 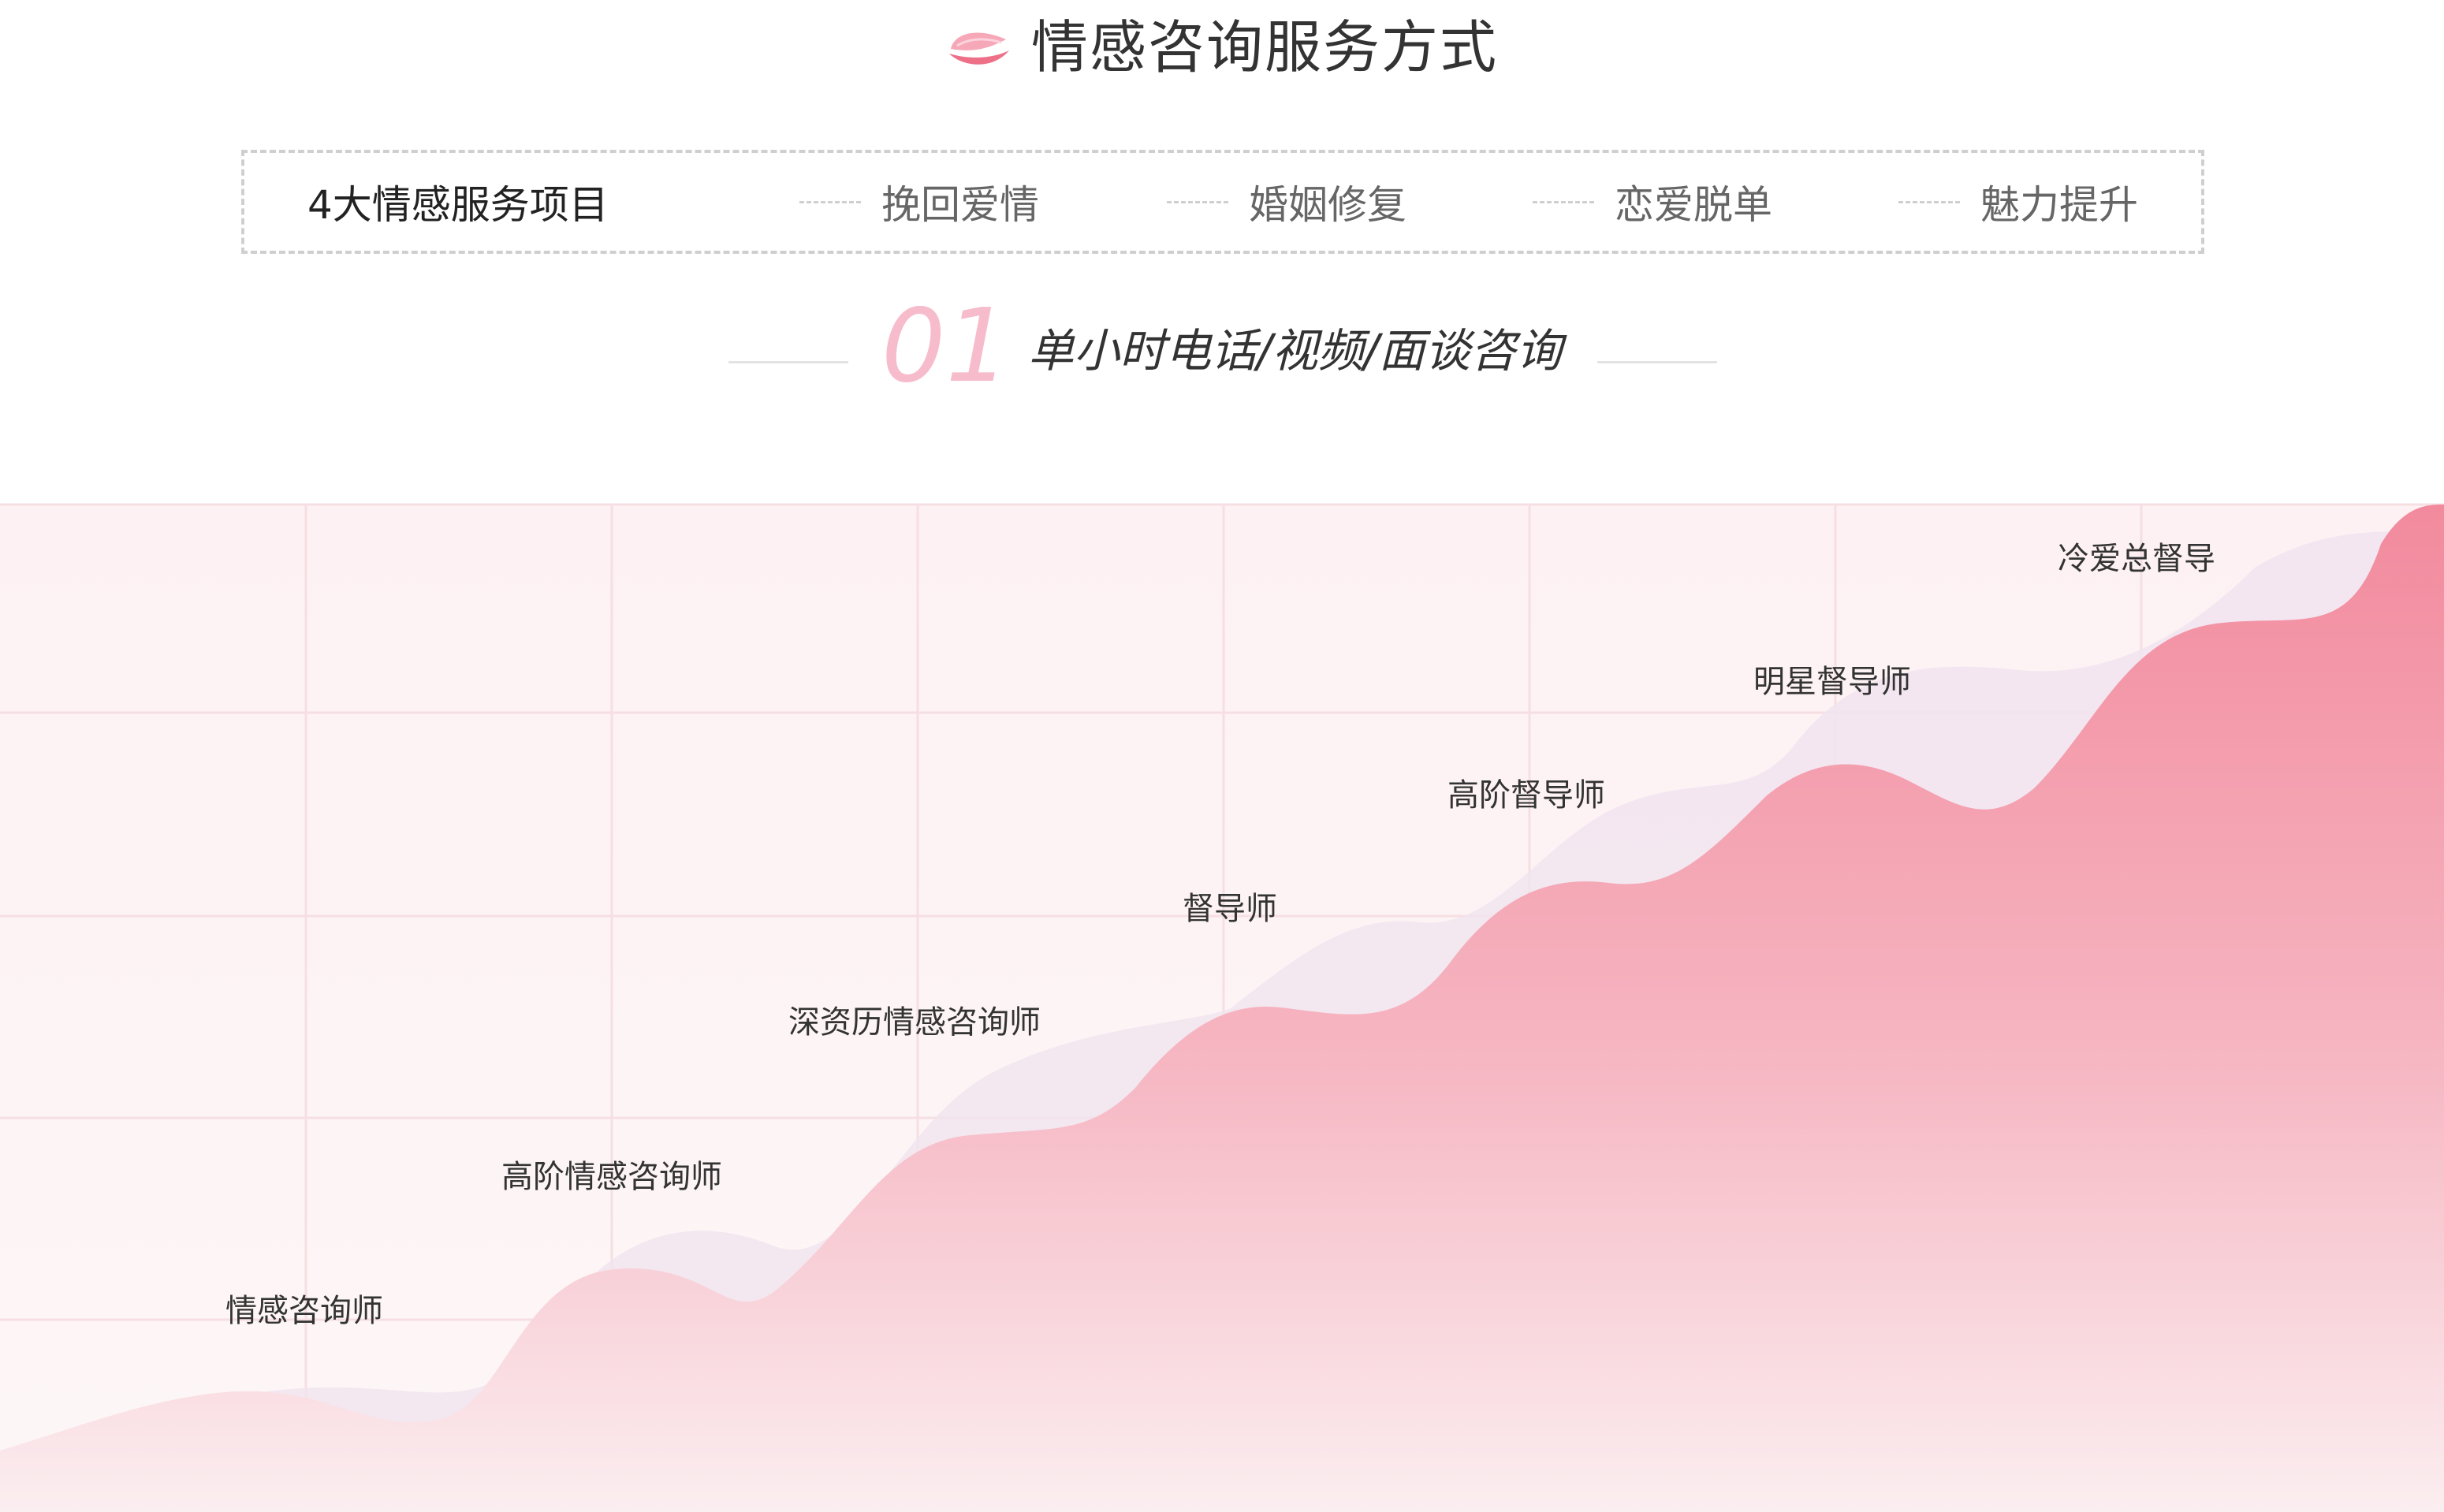 What do you see at coordinates (1832, 682) in the screenshot?
I see `level-label-star-supervisor: 明星督导师` at bounding box center [1832, 682].